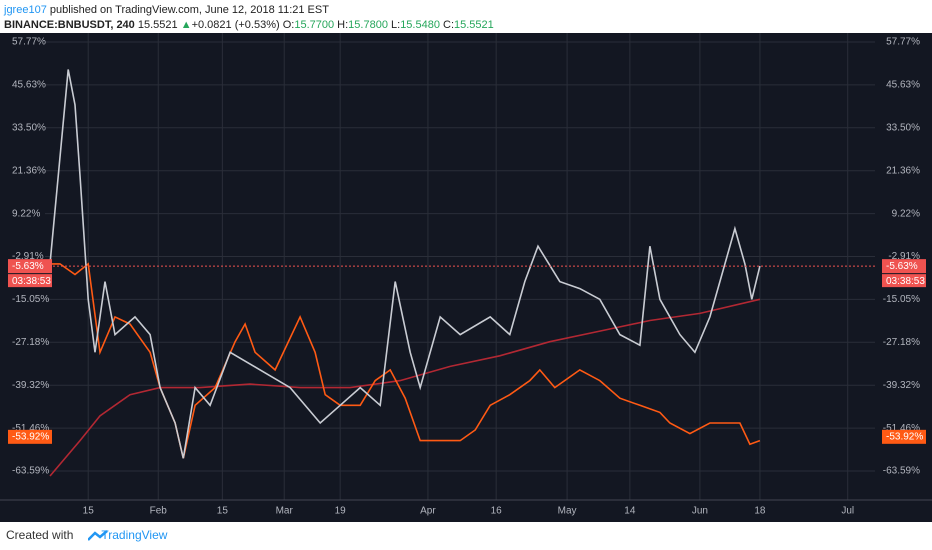 This screenshot has height=550, width=932. I want to click on high: 15.7800, so click(368, 25).